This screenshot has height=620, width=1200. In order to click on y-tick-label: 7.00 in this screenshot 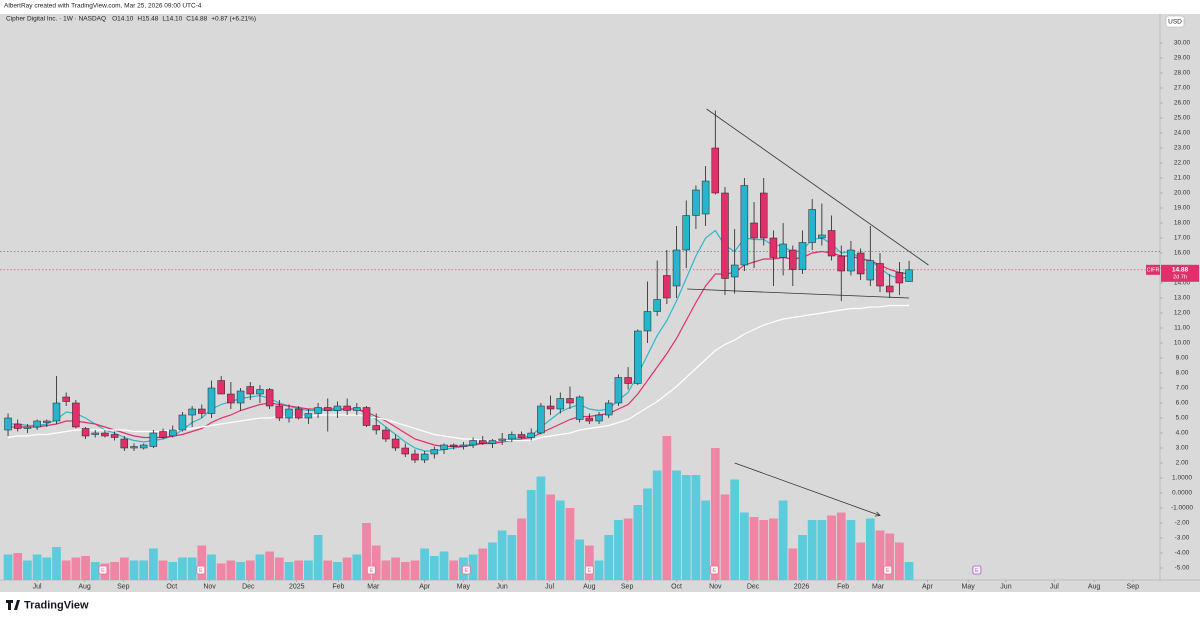, I will do `click(1182, 388)`.